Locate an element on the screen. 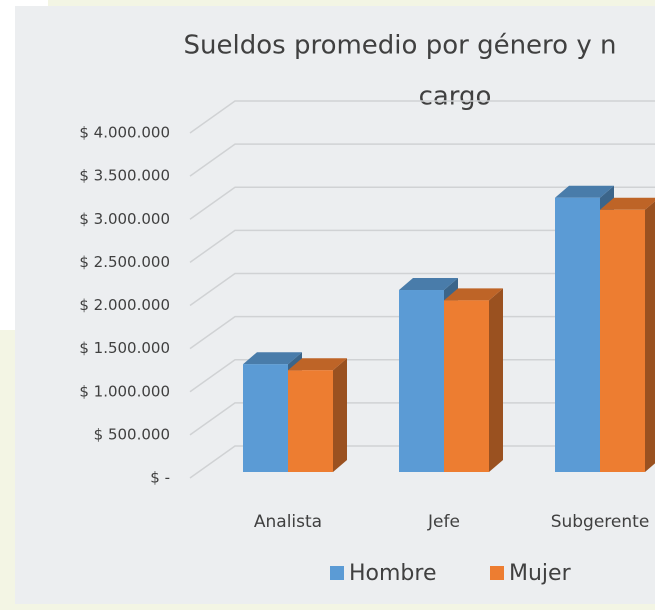 This screenshot has width=655, height=610. legend-label: Hombre is located at coordinates (393, 573).